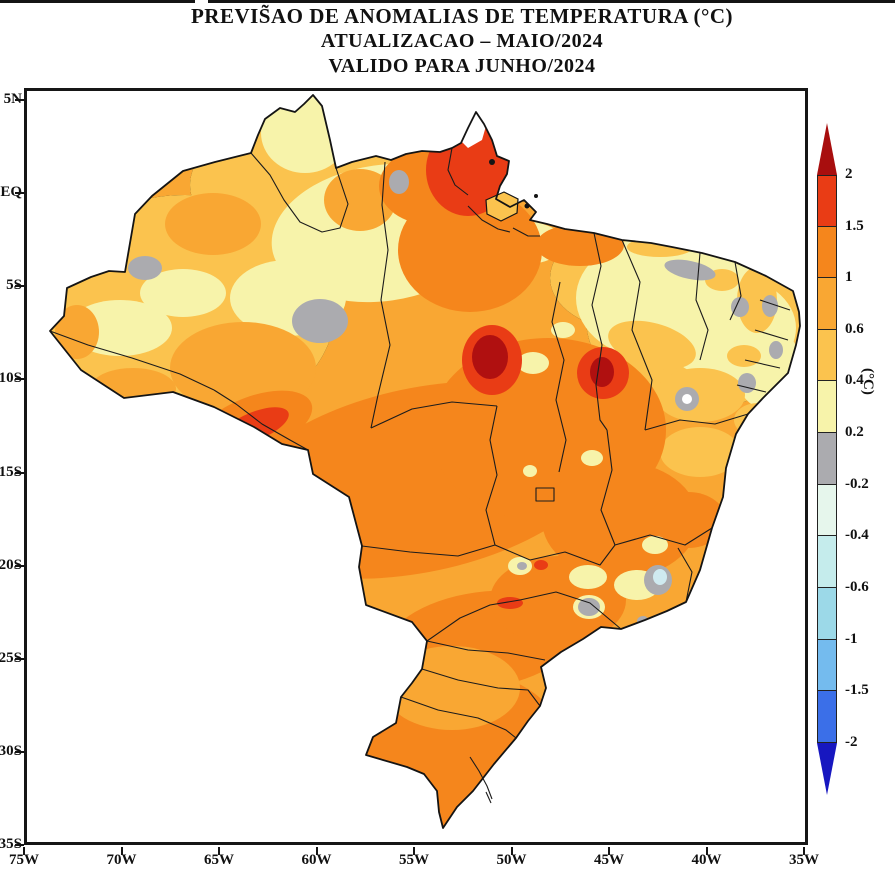 The image size is (895, 883). What do you see at coordinates (462, 66) in the screenshot?
I see `title-valid-line: VALIDO PARA JUNHO/2024` at bounding box center [462, 66].